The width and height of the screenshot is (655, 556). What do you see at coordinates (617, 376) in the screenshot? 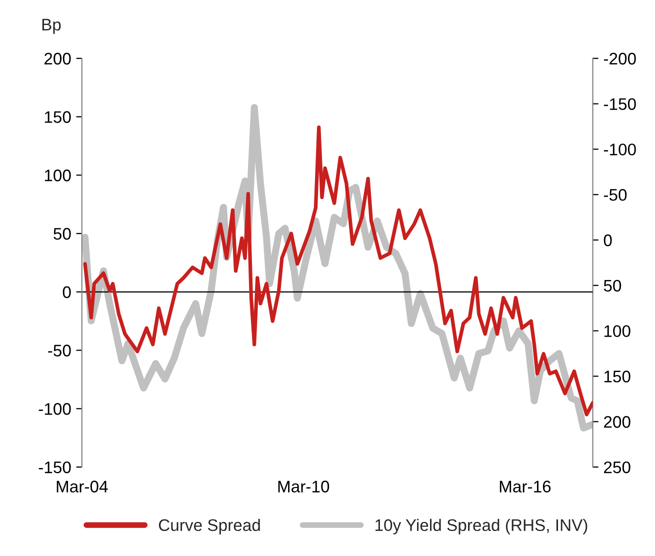
I see `y2-tick-label: 150` at bounding box center [617, 376].